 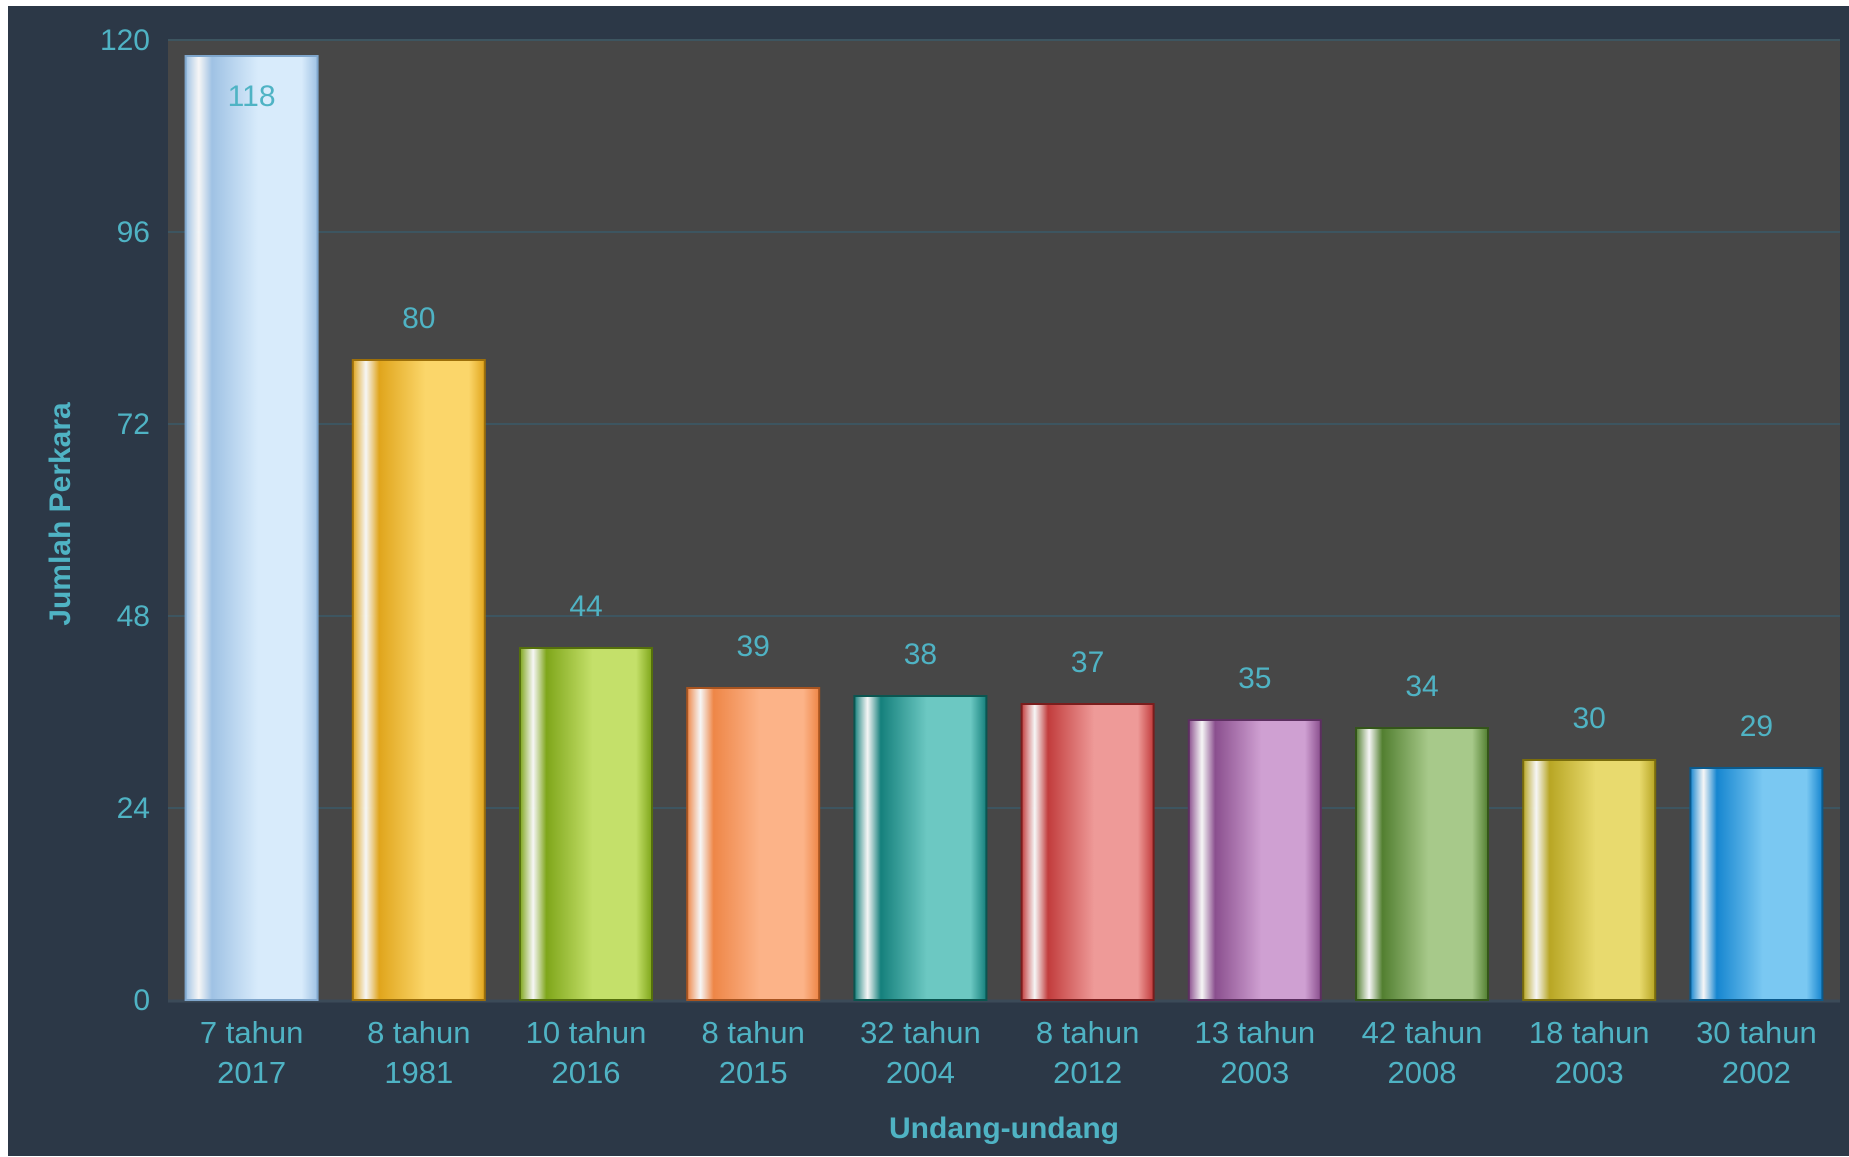 I want to click on value-label-2: 44, so click(x=585, y=606).